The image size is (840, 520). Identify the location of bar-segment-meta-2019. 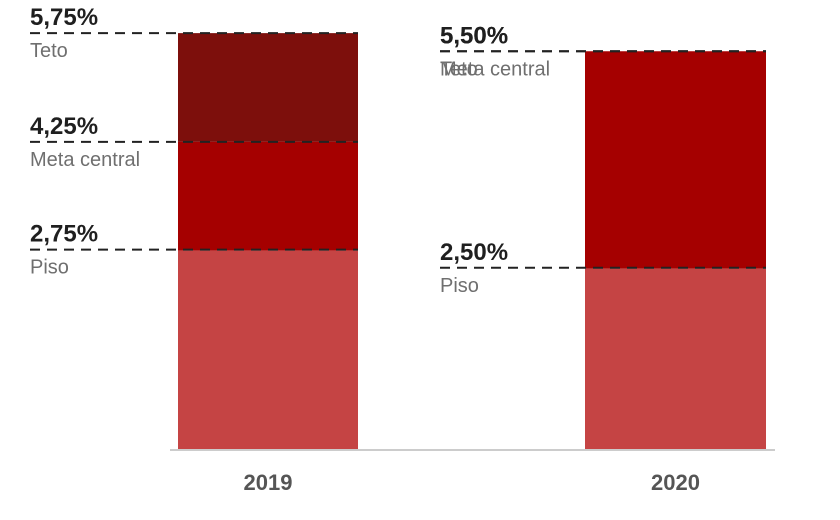
(268, 196).